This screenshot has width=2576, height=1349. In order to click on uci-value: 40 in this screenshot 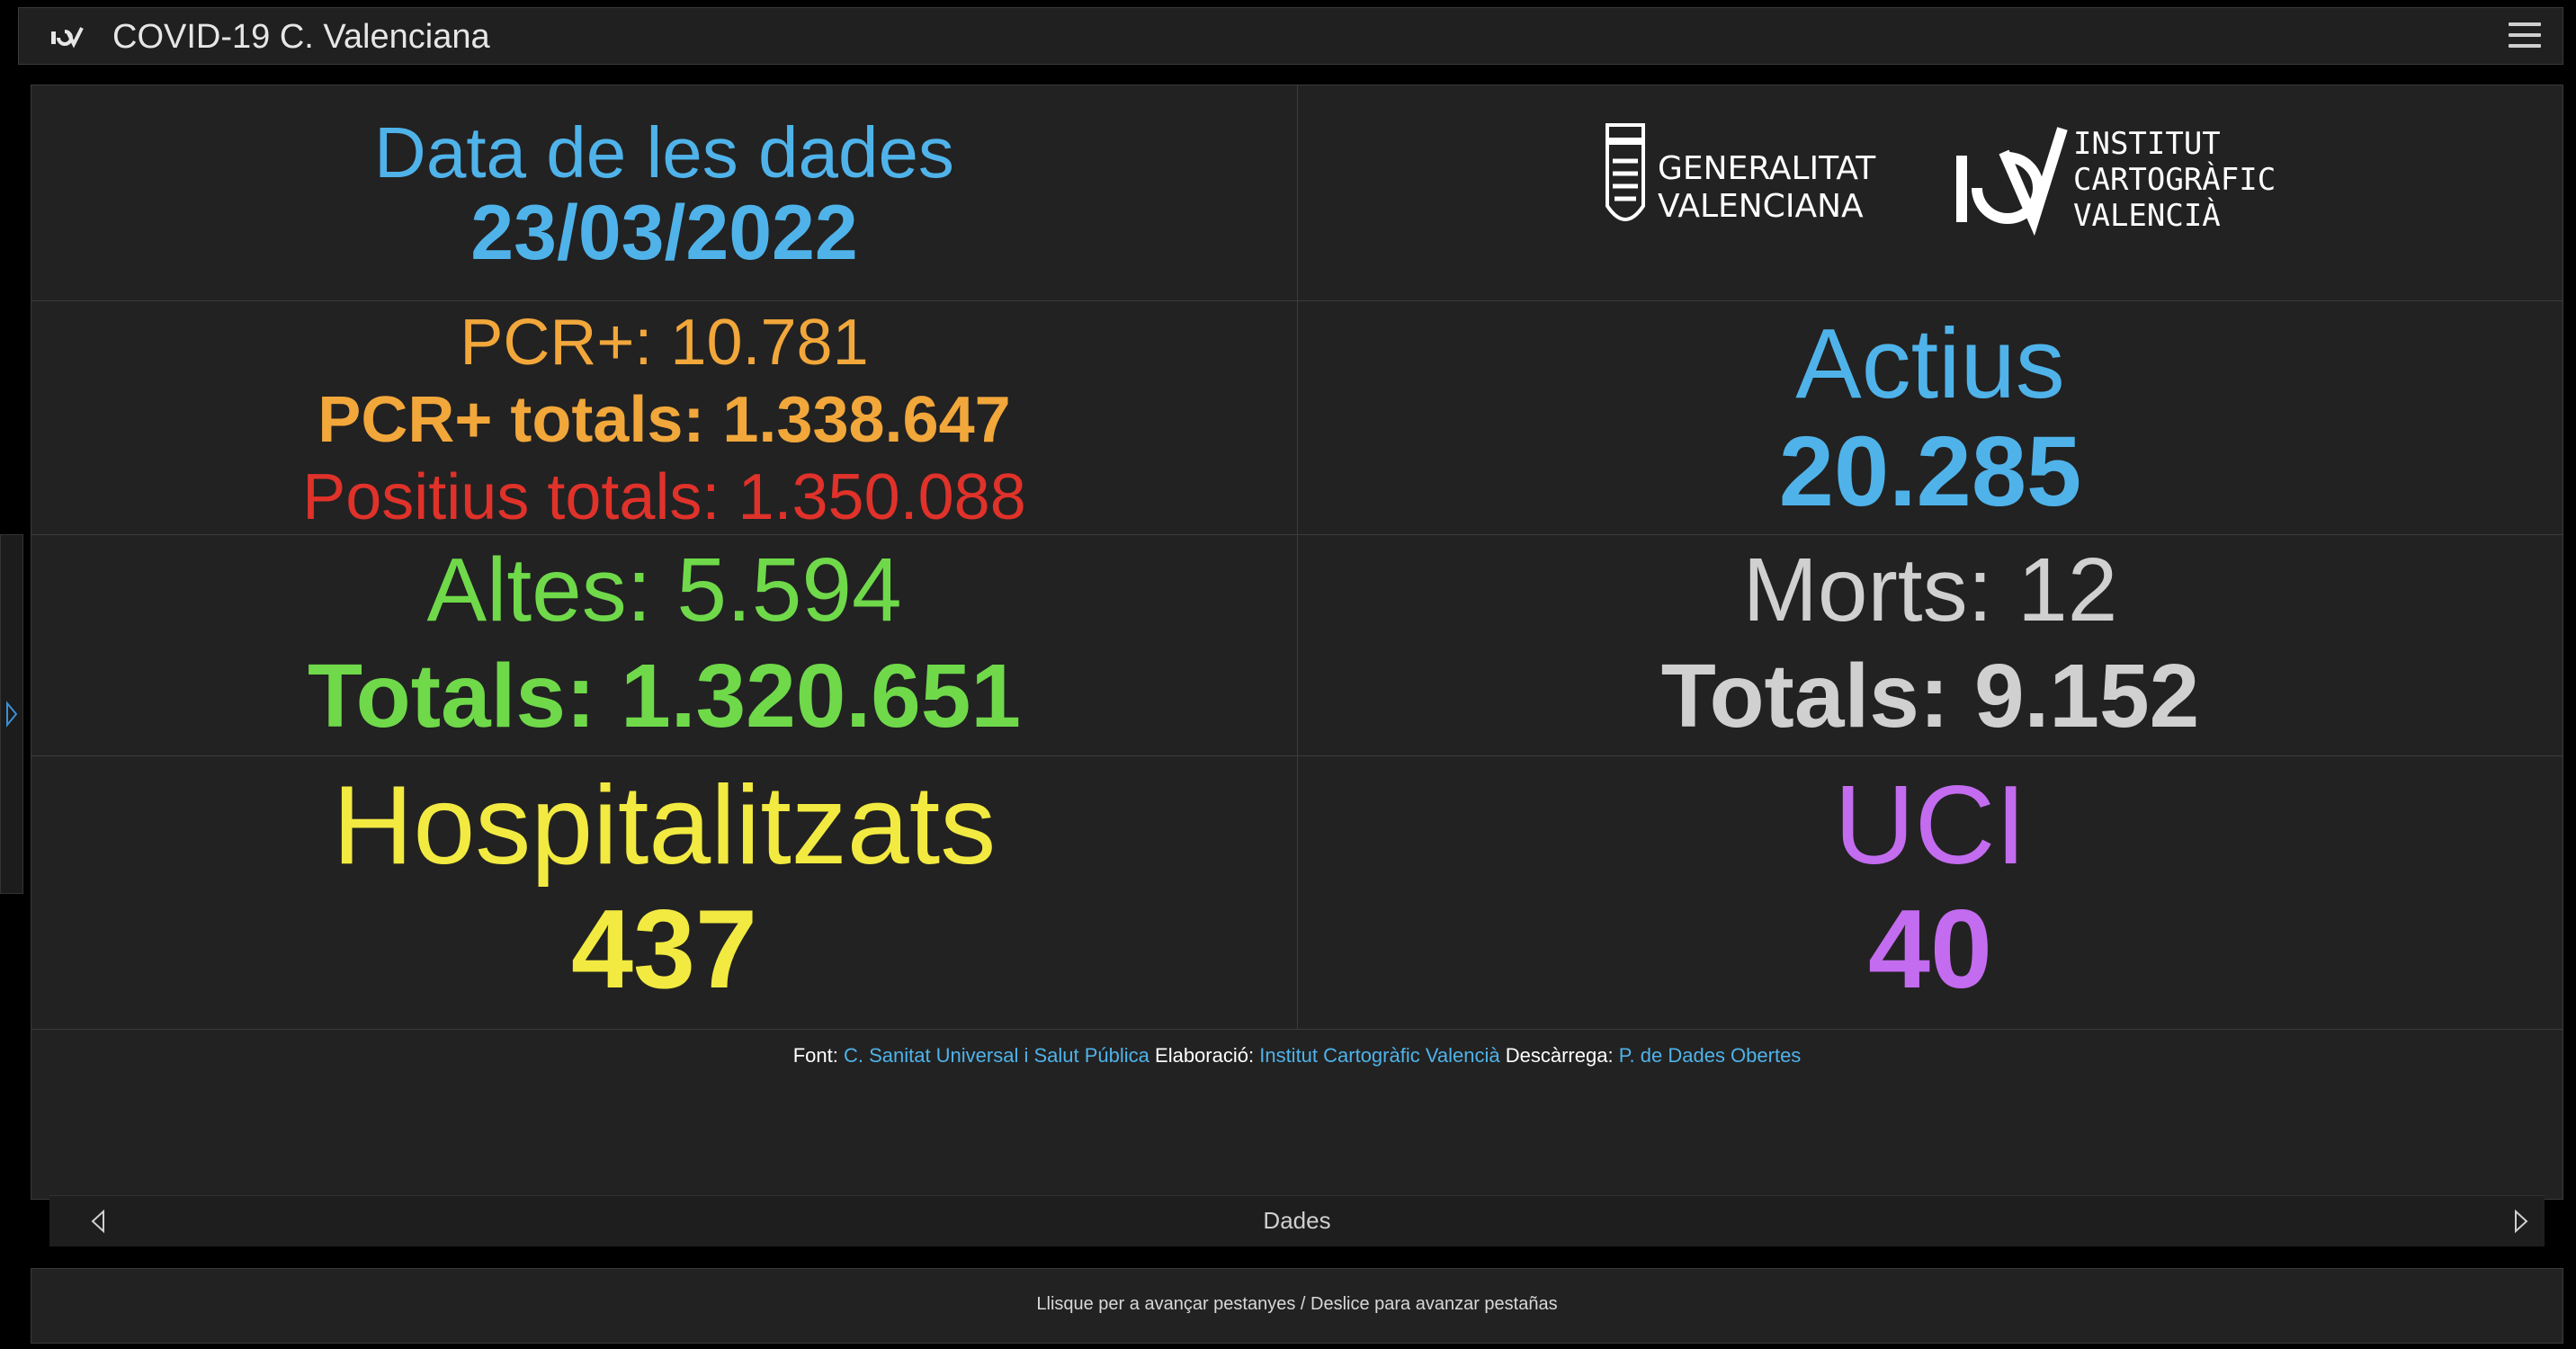, I will do `click(1930, 950)`.